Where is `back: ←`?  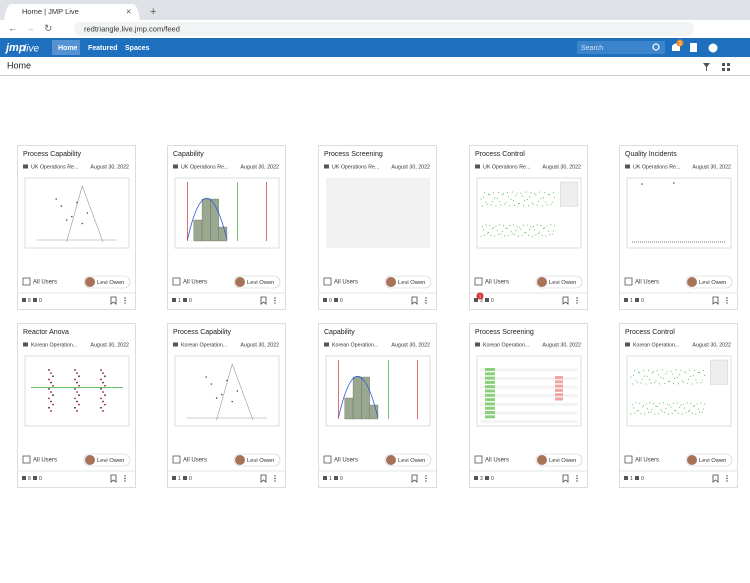
back: ← is located at coordinates (13, 29).